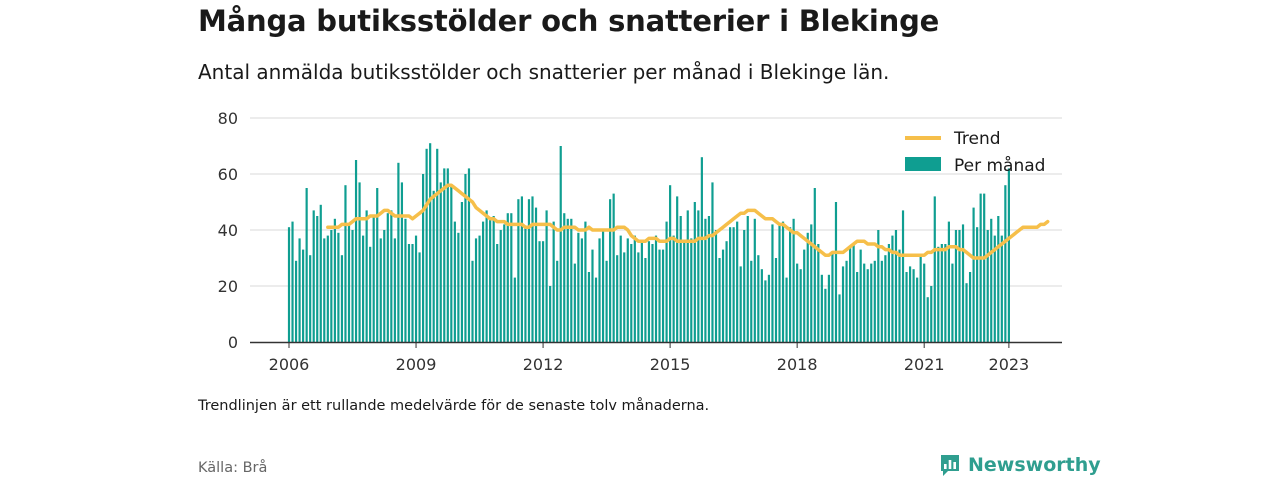  Describe the element at coordinates (649, 358) in the screenshot. I see `x-axis-labels: 2006 2009 2012 2015 2018 2021 2023` at that location.